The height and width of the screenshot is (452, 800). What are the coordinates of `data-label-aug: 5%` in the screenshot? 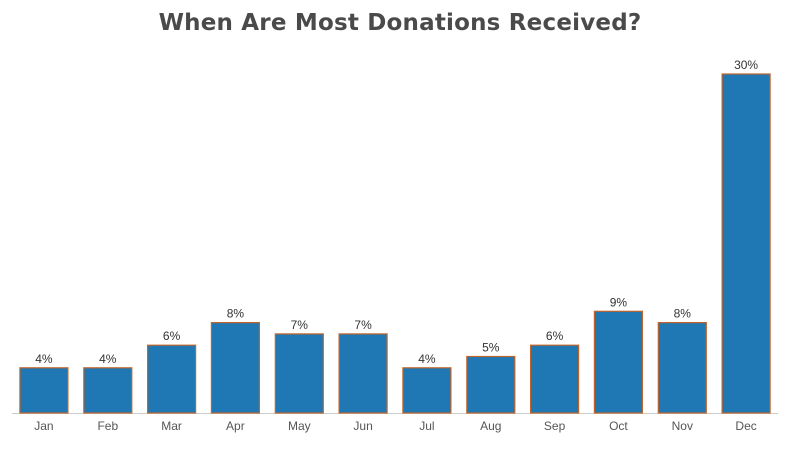 It's located at (491, 348).